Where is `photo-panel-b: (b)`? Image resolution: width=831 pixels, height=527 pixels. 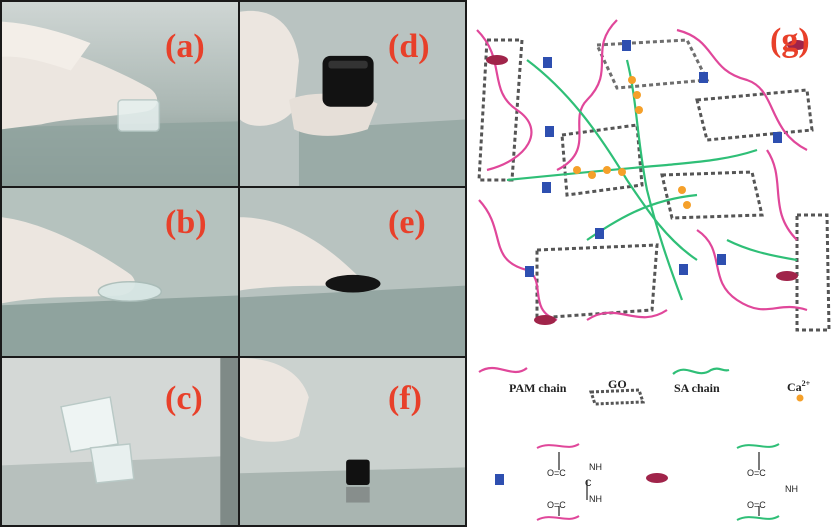 photo-panel-b: (b) is located at coordinates (120, 272).